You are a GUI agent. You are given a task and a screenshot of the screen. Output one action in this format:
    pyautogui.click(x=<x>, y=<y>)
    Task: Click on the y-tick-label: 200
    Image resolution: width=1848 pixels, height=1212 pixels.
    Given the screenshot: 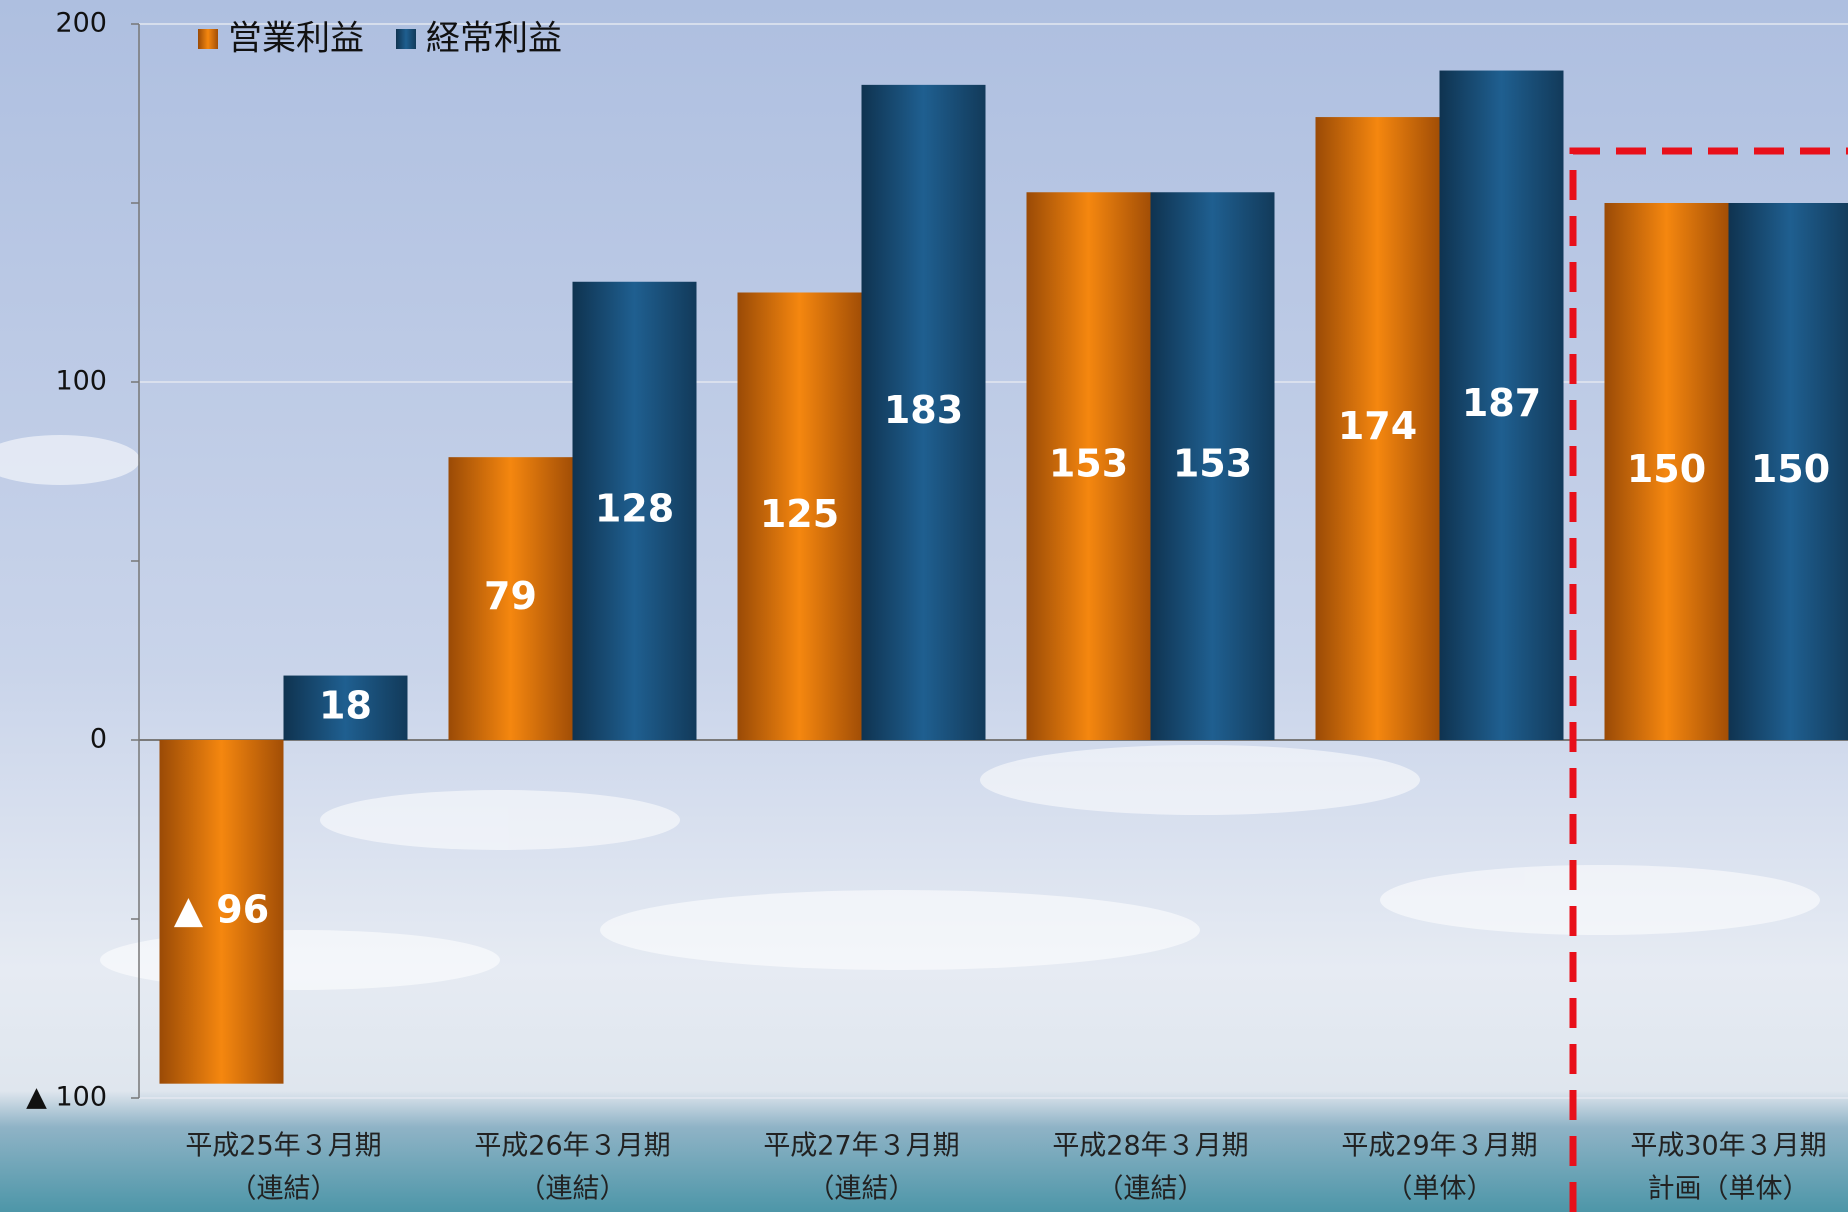 What is the action you would take?
    pyautogui.click(x=81, y=23)
    